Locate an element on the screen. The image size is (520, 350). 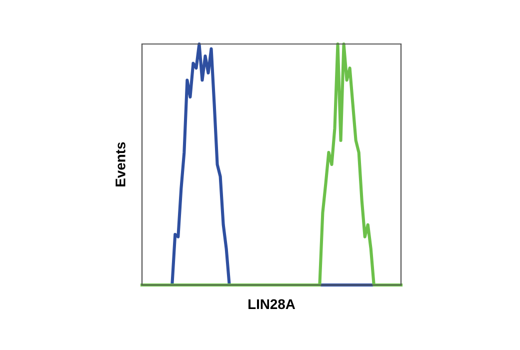
x-axis-title: LIN28A is located at coordinates (272, 304).